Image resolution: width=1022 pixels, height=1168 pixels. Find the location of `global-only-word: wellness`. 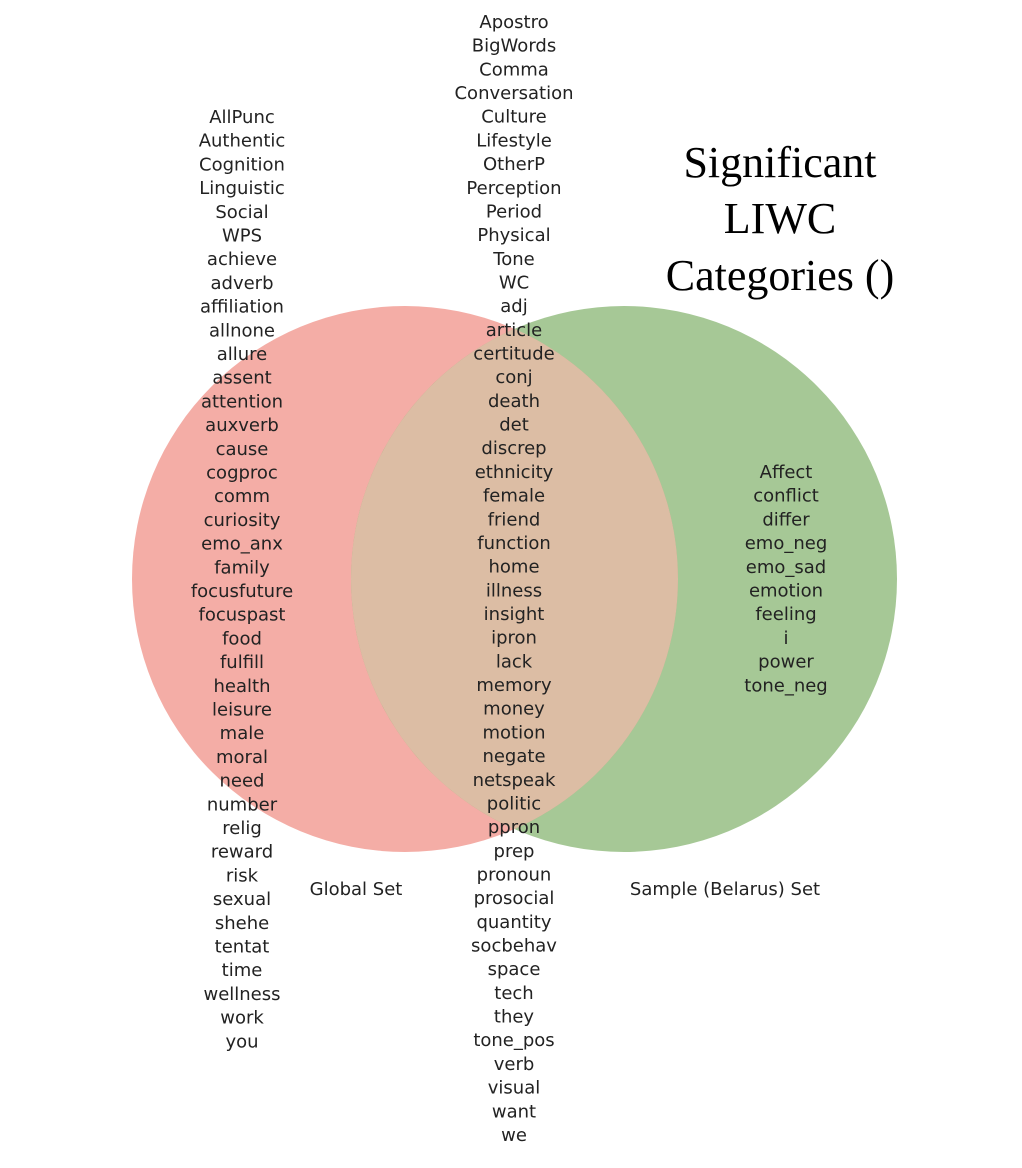

global-only-word: wellness is located at coordinates (241, 994).